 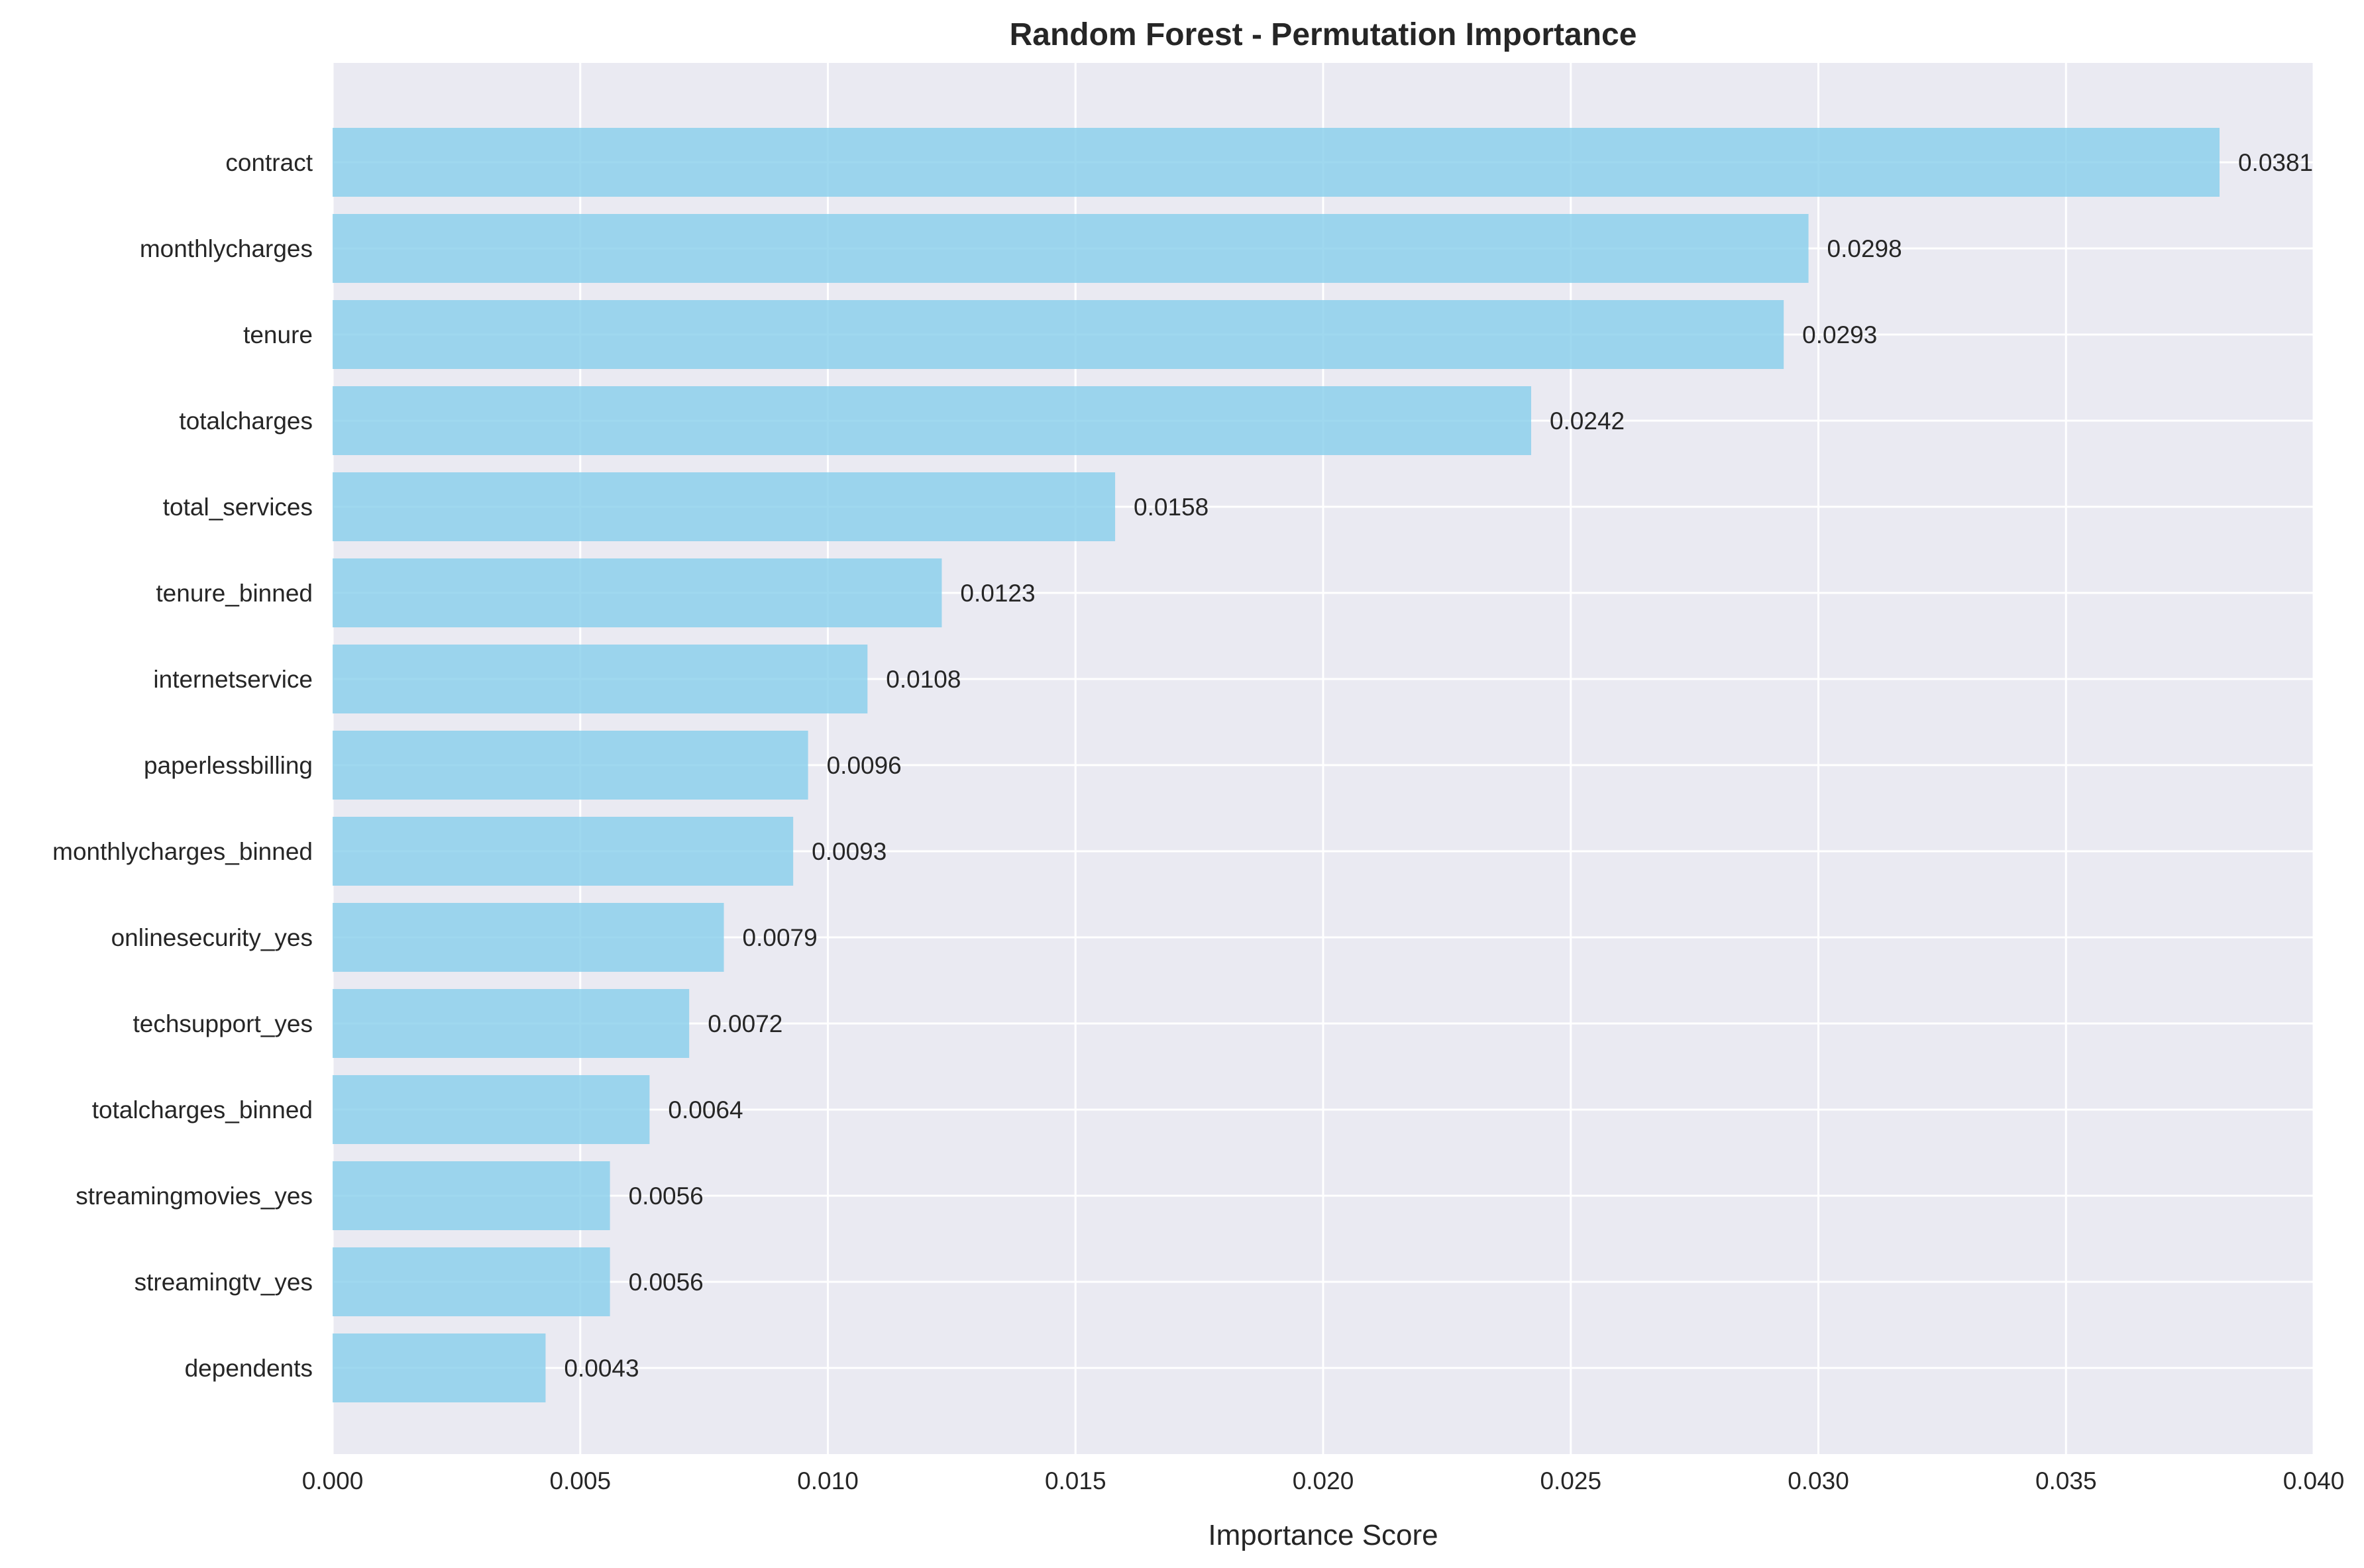 What do you see at coordinates (745, 1023) in the screenshot?
I see `bar-value-label: 0.0072` at bounding box center [745, 1023].